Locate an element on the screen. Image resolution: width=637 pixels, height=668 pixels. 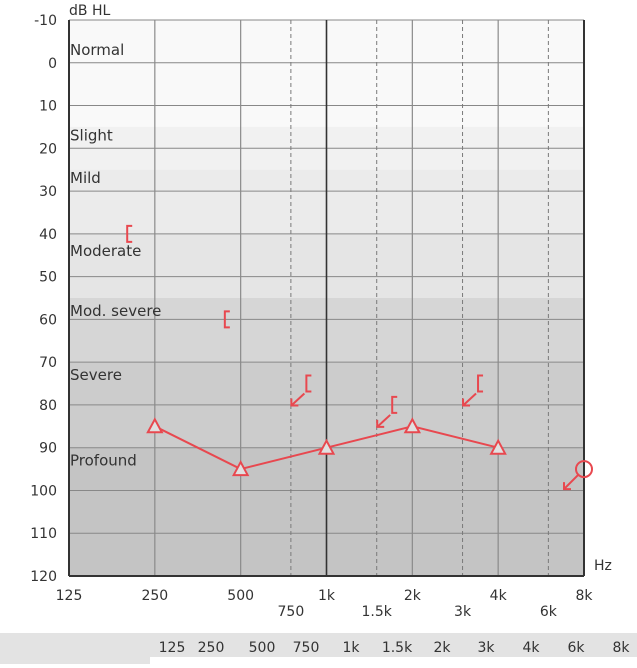
x-tick-label: 125 is located at coordinates (69, 596).